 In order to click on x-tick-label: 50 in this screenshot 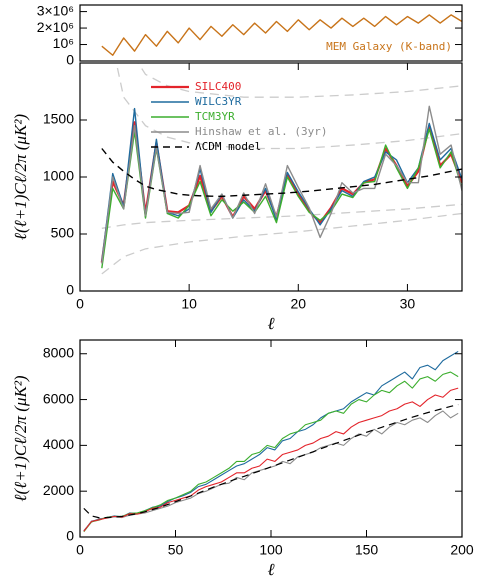, I will do `click(176, 550)`.